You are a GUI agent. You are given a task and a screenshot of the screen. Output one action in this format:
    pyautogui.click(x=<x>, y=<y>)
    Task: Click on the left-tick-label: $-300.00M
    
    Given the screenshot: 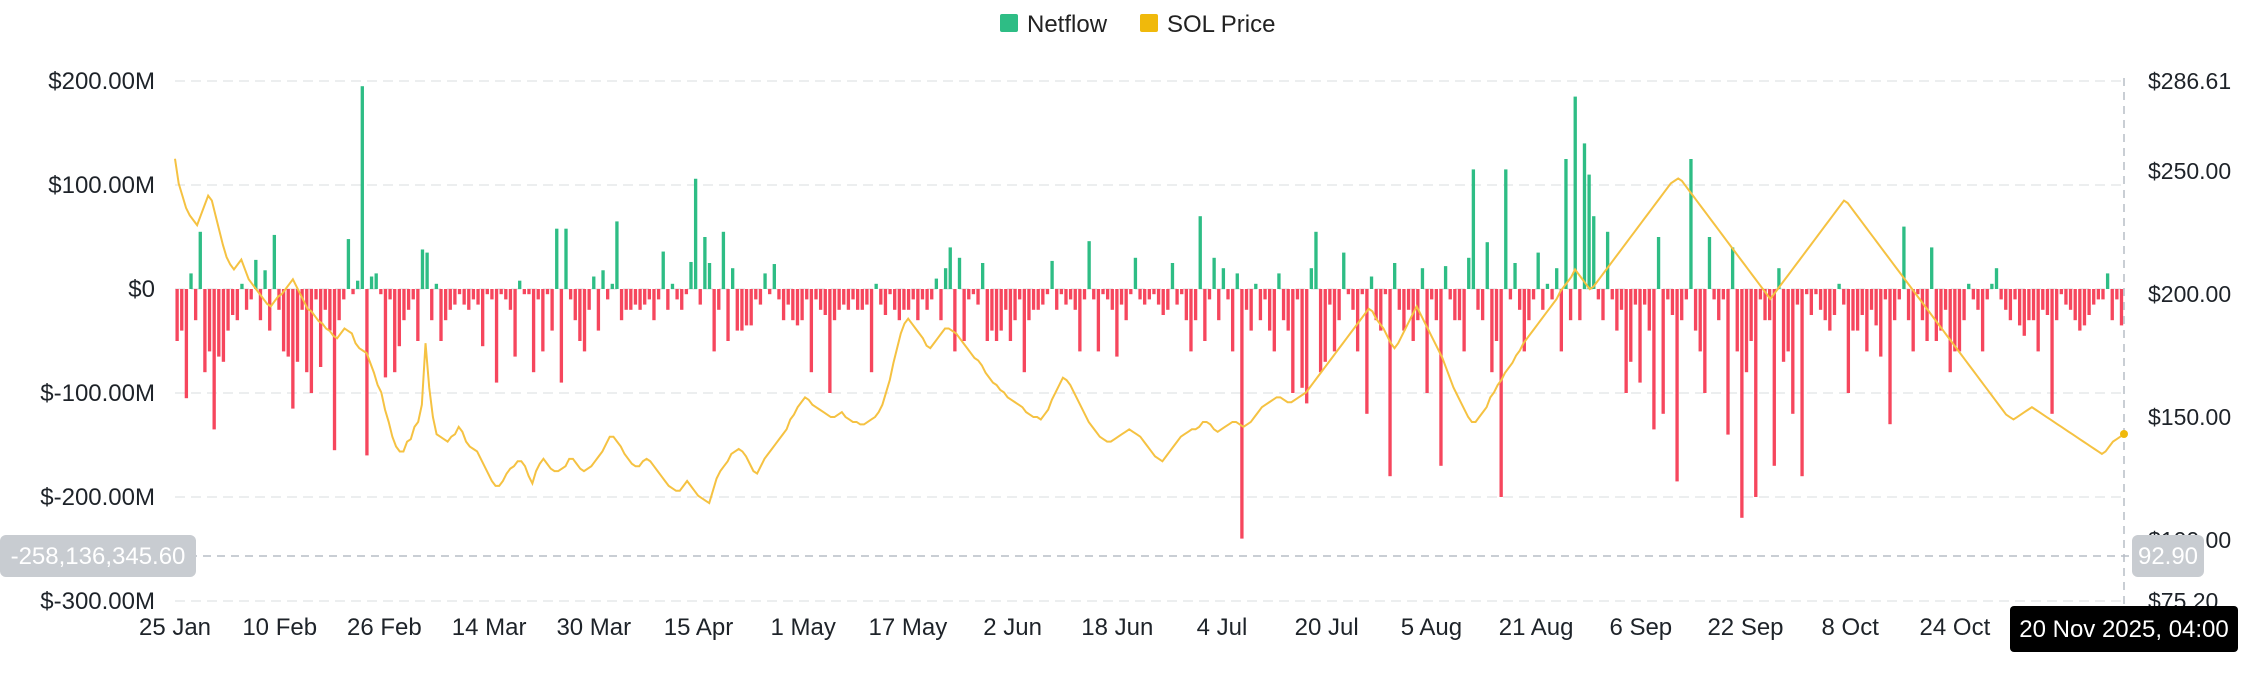 What is the action you would take?
    pyautogui.click(x=97, y=601)
    